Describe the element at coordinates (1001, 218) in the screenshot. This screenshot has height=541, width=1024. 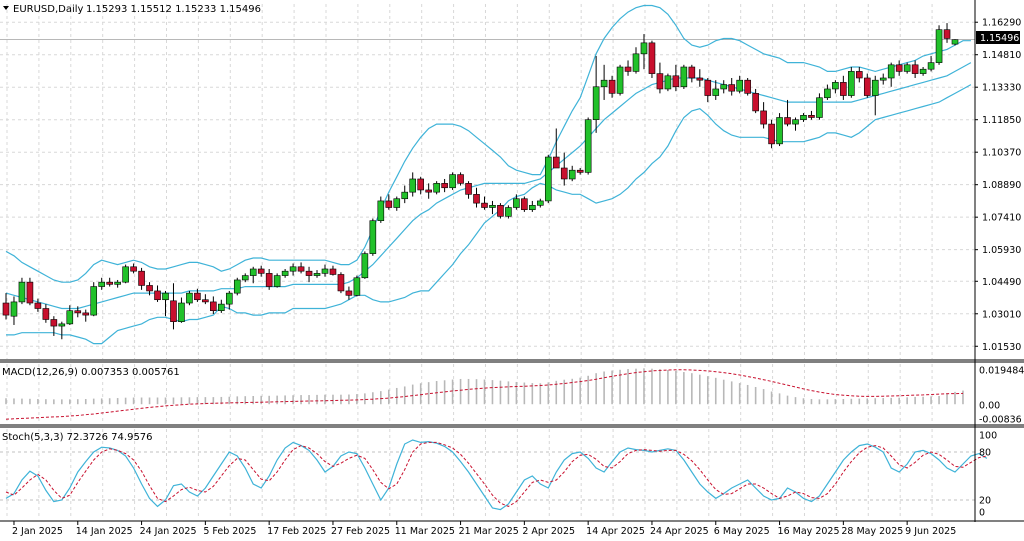
I see `y-tick-label: 1.07410` at that location.